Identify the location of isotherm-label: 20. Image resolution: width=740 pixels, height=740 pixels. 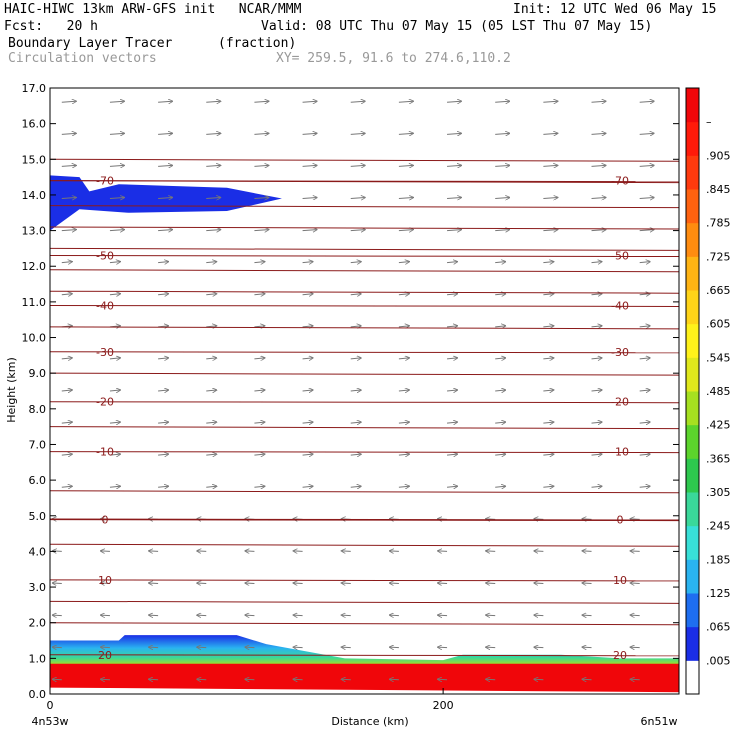
(105, 655).